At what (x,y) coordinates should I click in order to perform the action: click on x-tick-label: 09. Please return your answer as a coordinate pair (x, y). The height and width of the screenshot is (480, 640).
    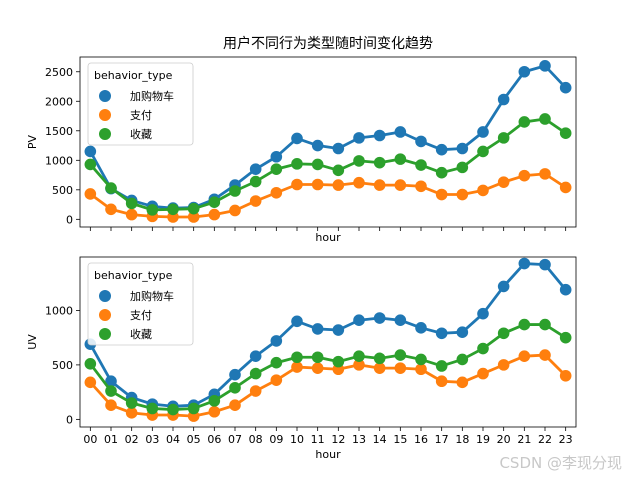
    Looking at the image, I should click on (276, 439).